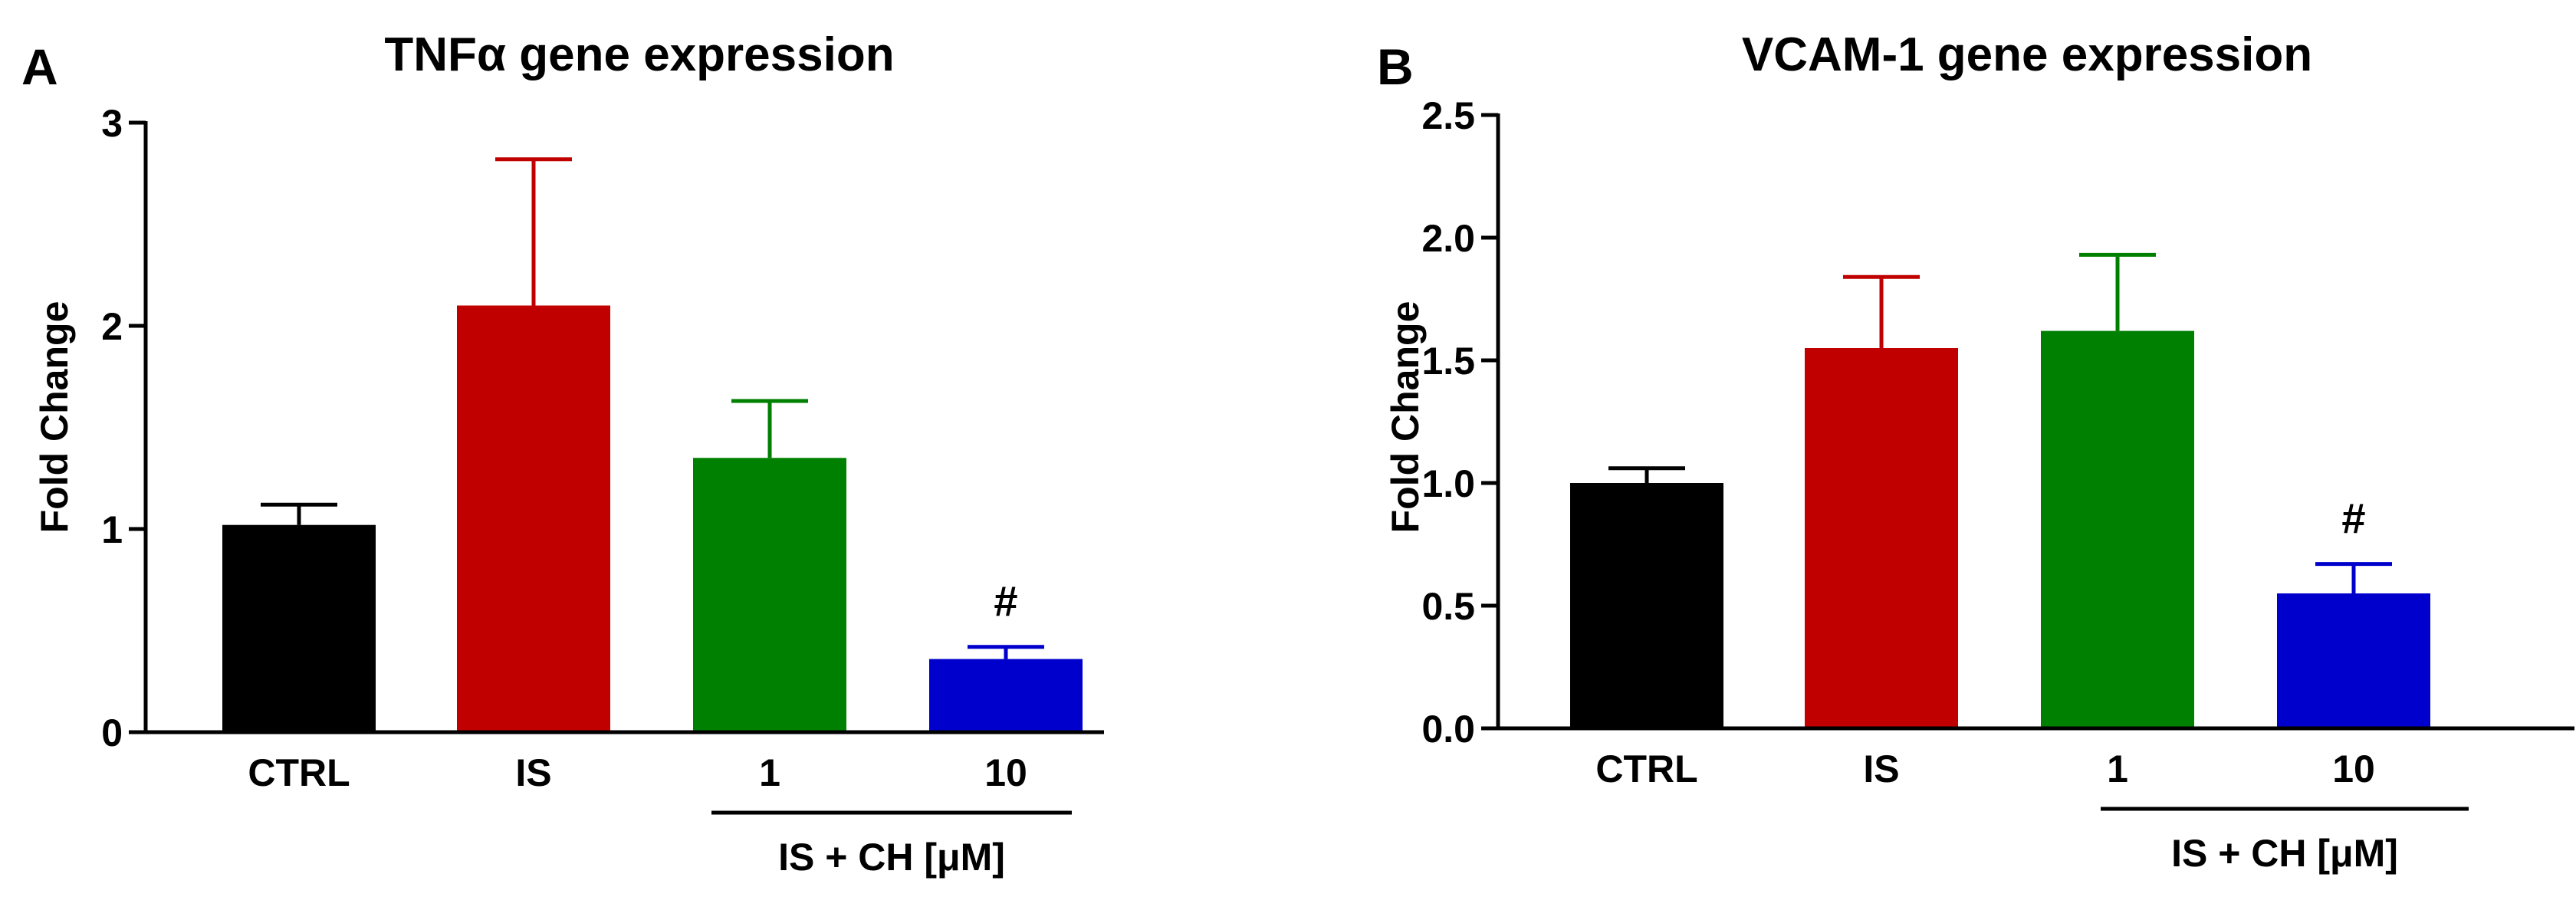  I want to click on panel-b-category-label-2: 1, so click(2117, 769).